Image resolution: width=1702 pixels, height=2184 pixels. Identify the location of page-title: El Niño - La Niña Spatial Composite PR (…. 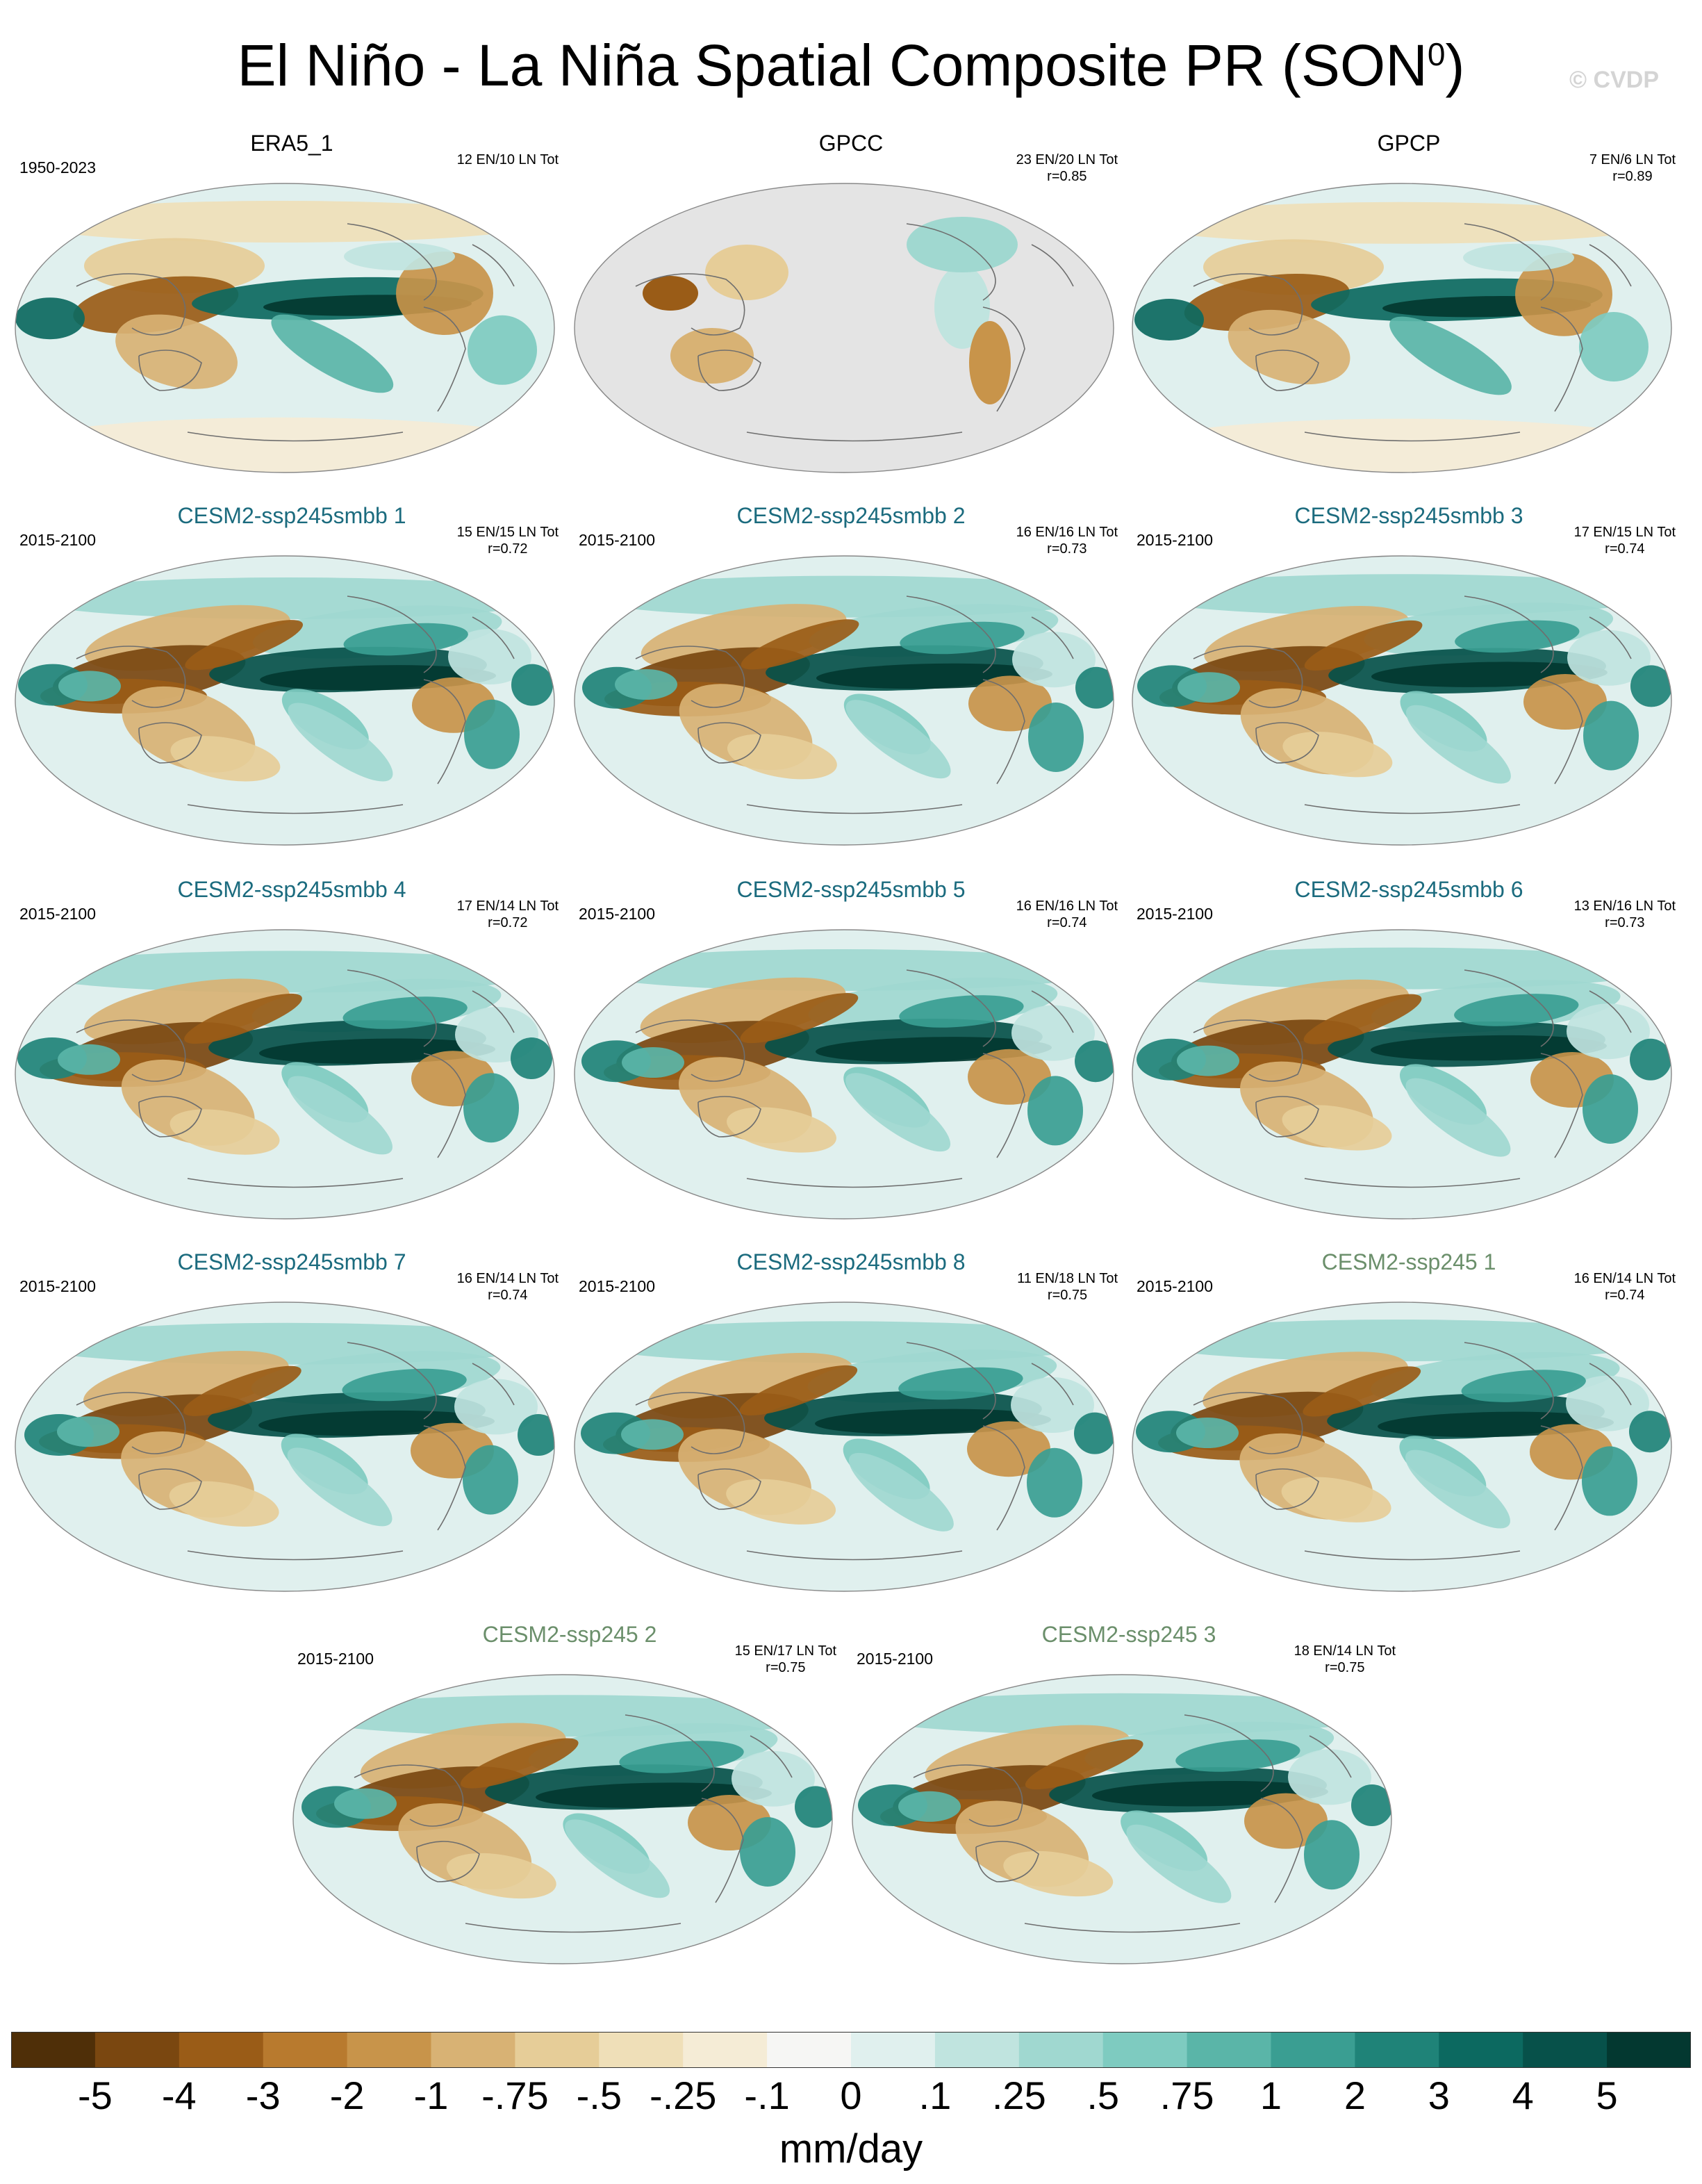
(851, 65).